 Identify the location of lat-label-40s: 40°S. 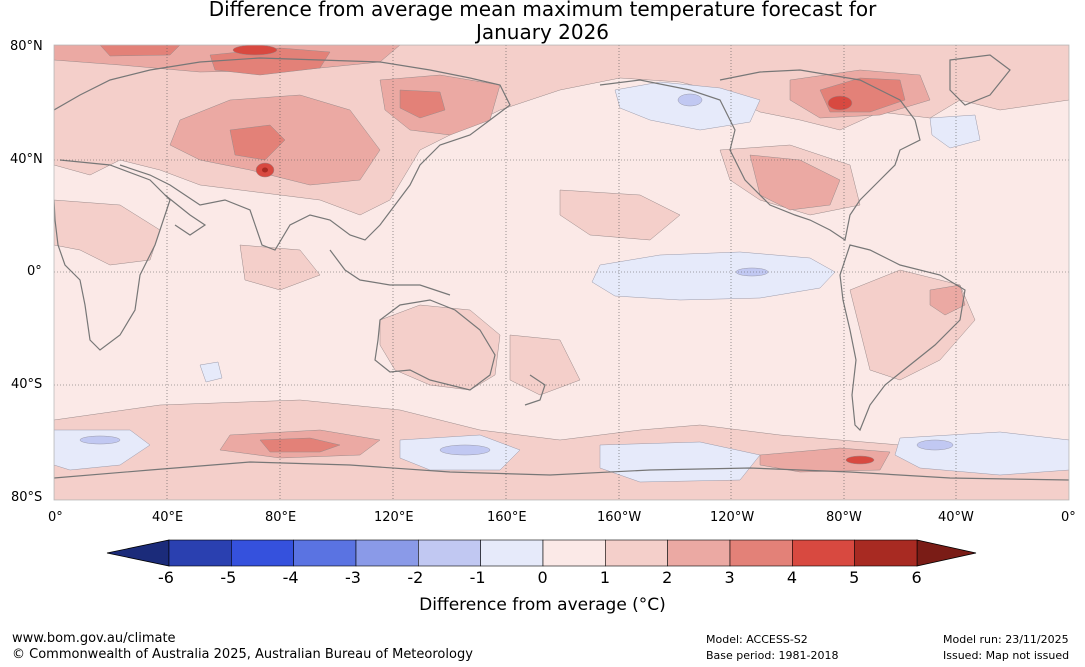
(27, 384).